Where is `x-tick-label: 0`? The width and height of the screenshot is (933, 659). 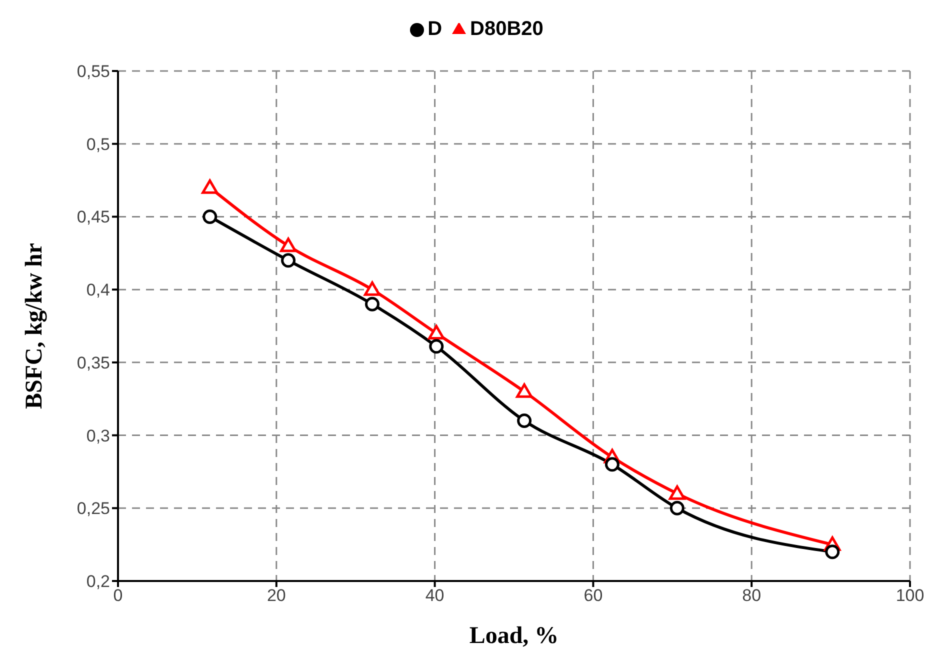
x-tick-label: 0 is located at coordinates (118, 596).